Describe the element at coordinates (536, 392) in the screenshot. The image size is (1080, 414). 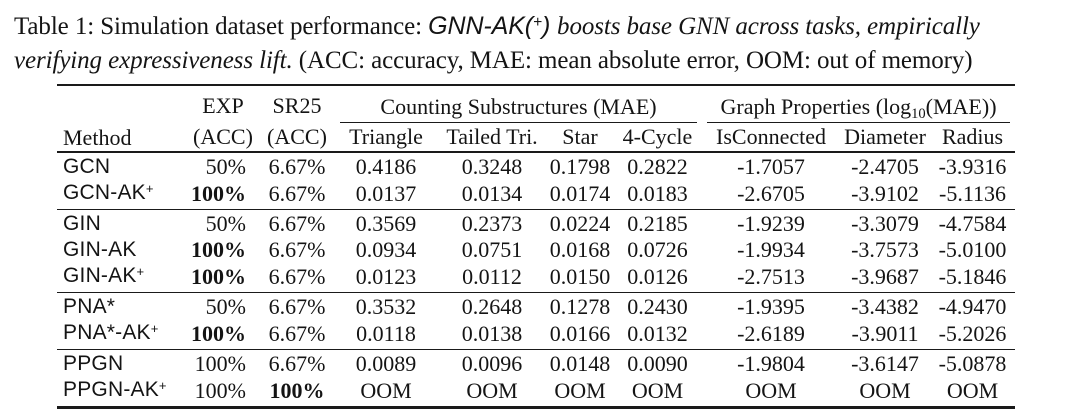
I see `table-row: PPGN-AK+ 100% 100% OOM OOM OOM OOM OOM OOM OOM` at that location.